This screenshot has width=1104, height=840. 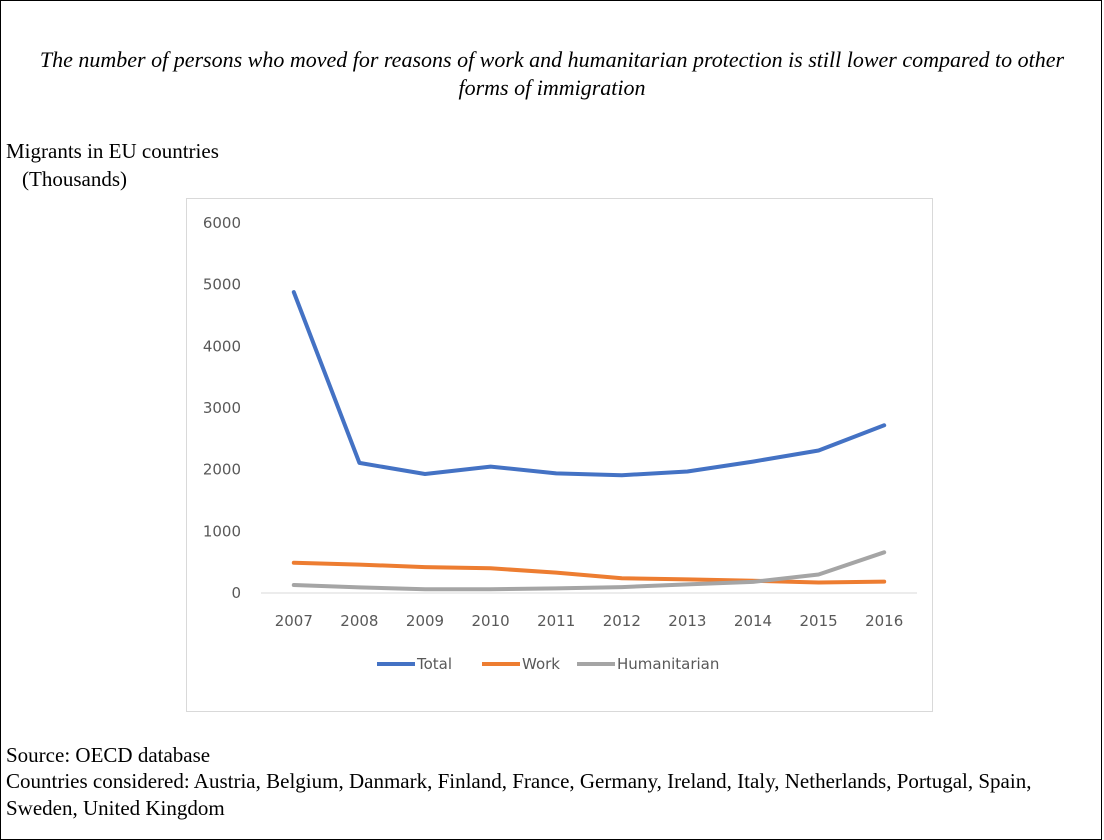 I want to click on x-tick-label: 2009, so click(x=425, y=621).